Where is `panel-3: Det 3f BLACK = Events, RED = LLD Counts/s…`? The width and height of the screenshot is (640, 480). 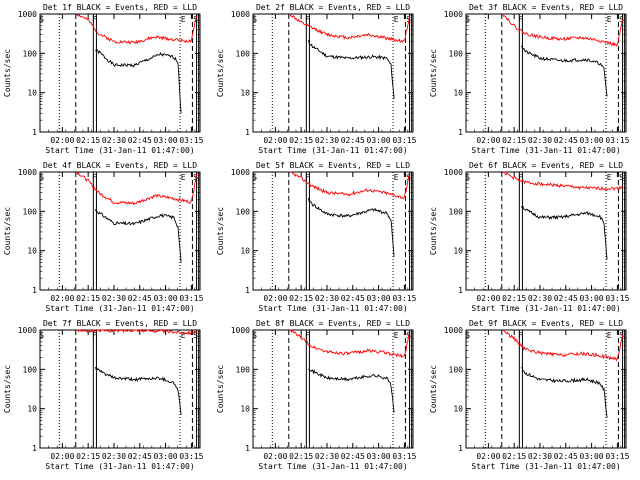 panel-3: Det 3f BLACK = Events, RED = LLD Counts/s… is located at coordinates (529, 79).